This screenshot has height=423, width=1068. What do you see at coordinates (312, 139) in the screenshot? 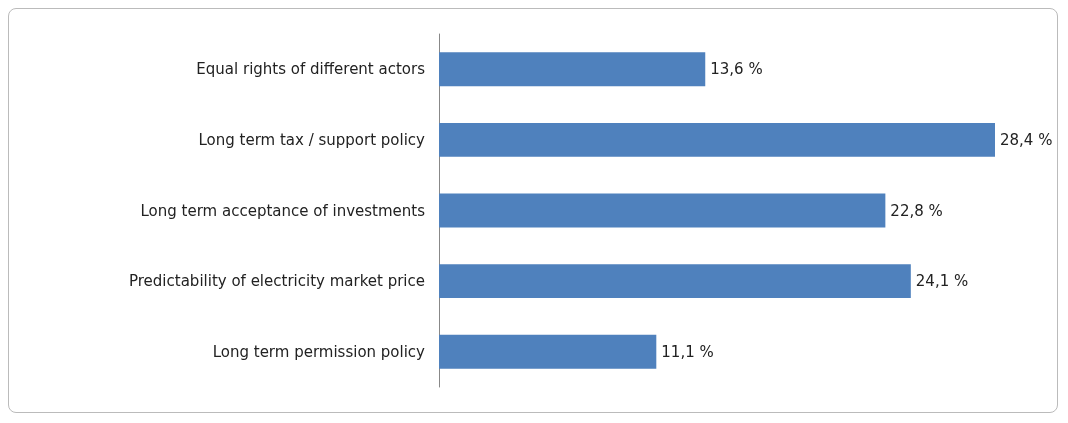
I see `y-tick-label: Long term tax / support policy` at bounding box center [312, 139].